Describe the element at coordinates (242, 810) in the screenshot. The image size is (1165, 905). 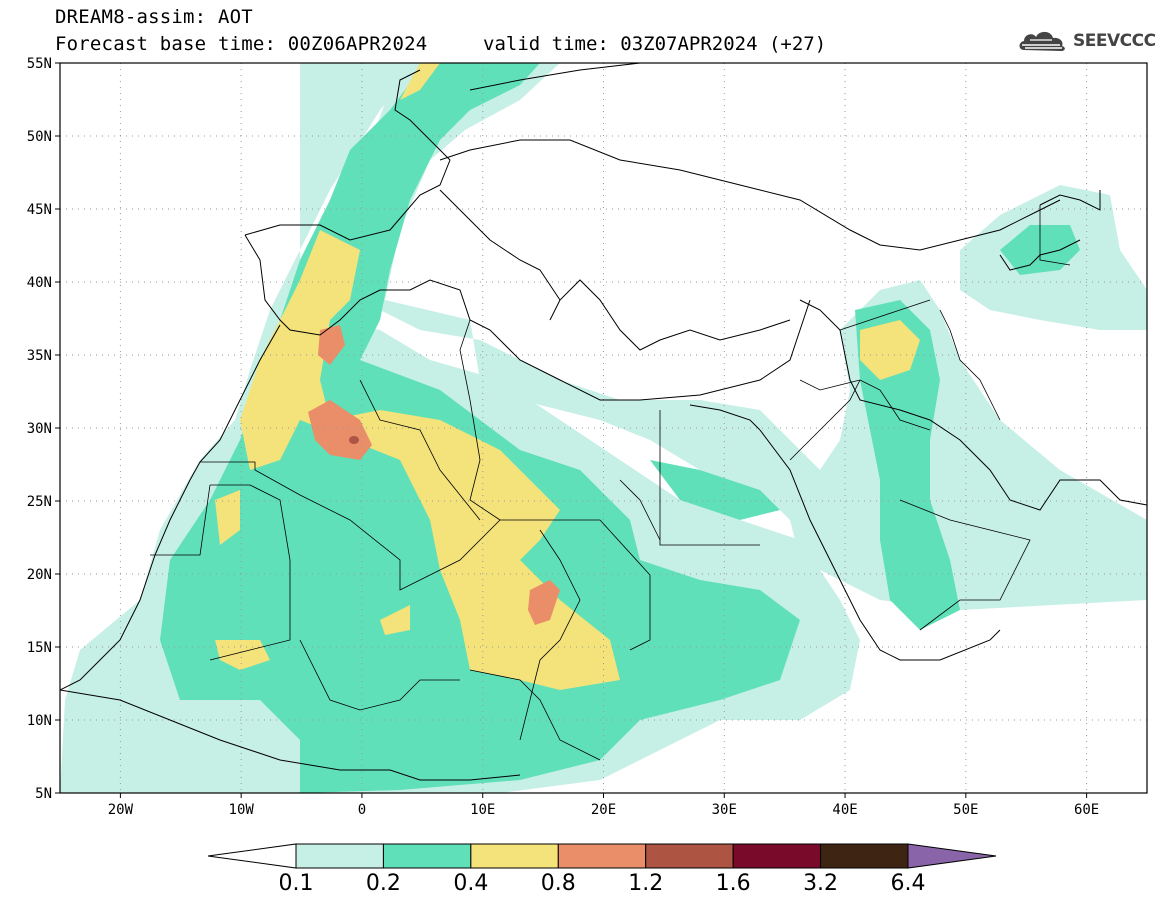
I see `lon-tick-label: 10W` at that location.